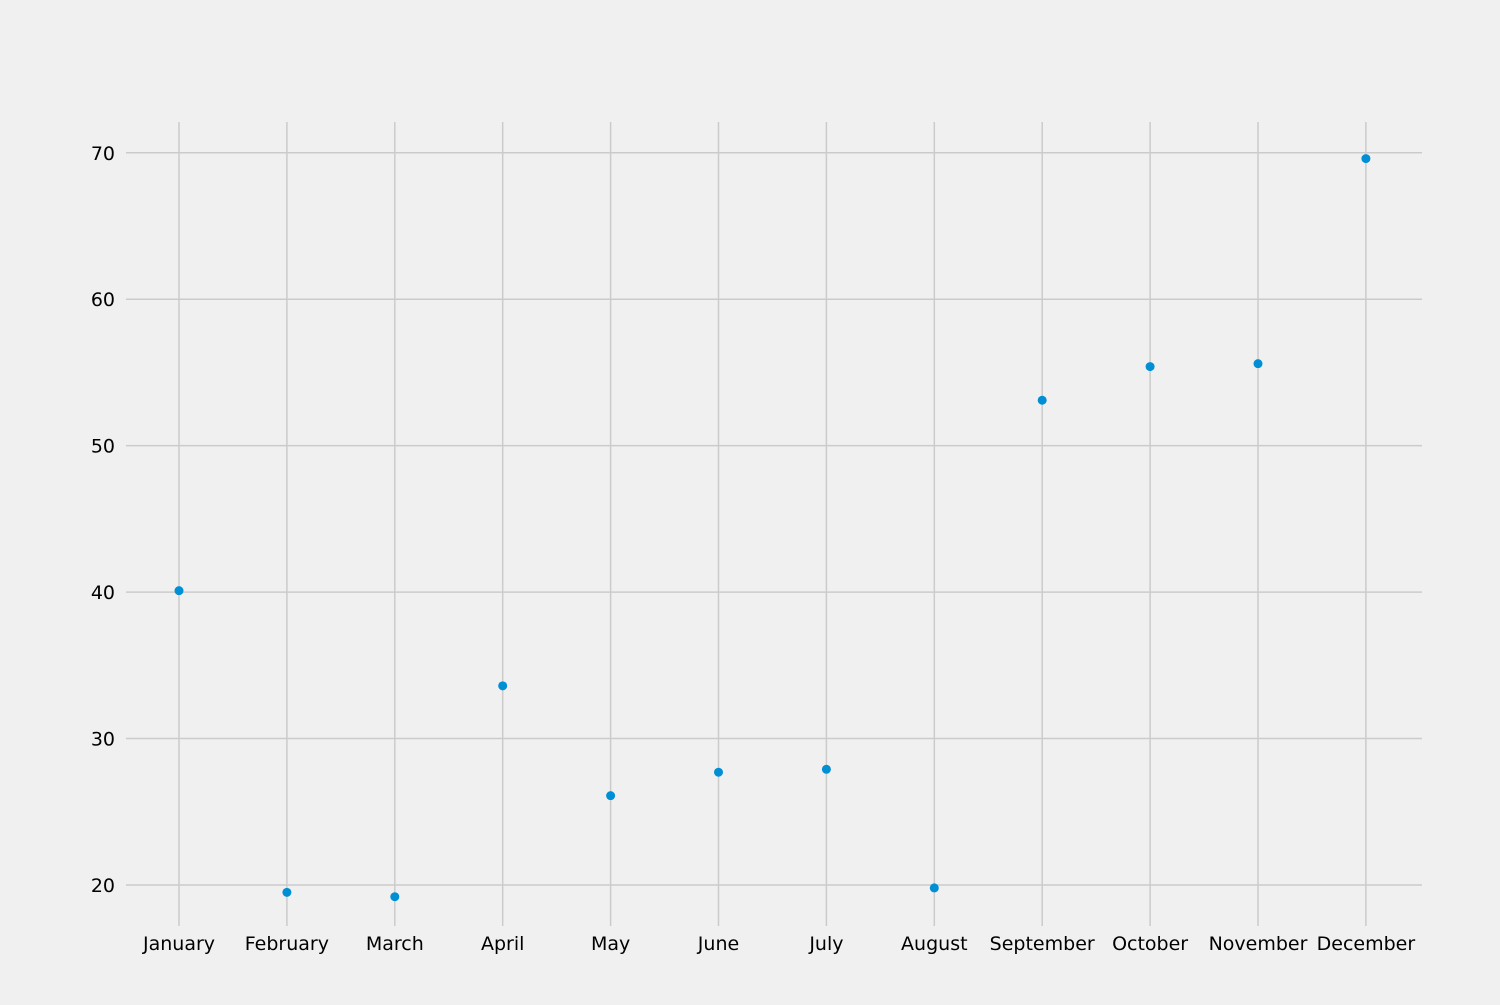 The image size is (1500, 1005). Describe the element at coordinates (103, 447) in the screenshot. I see `y-tick-label: 50` at that location.